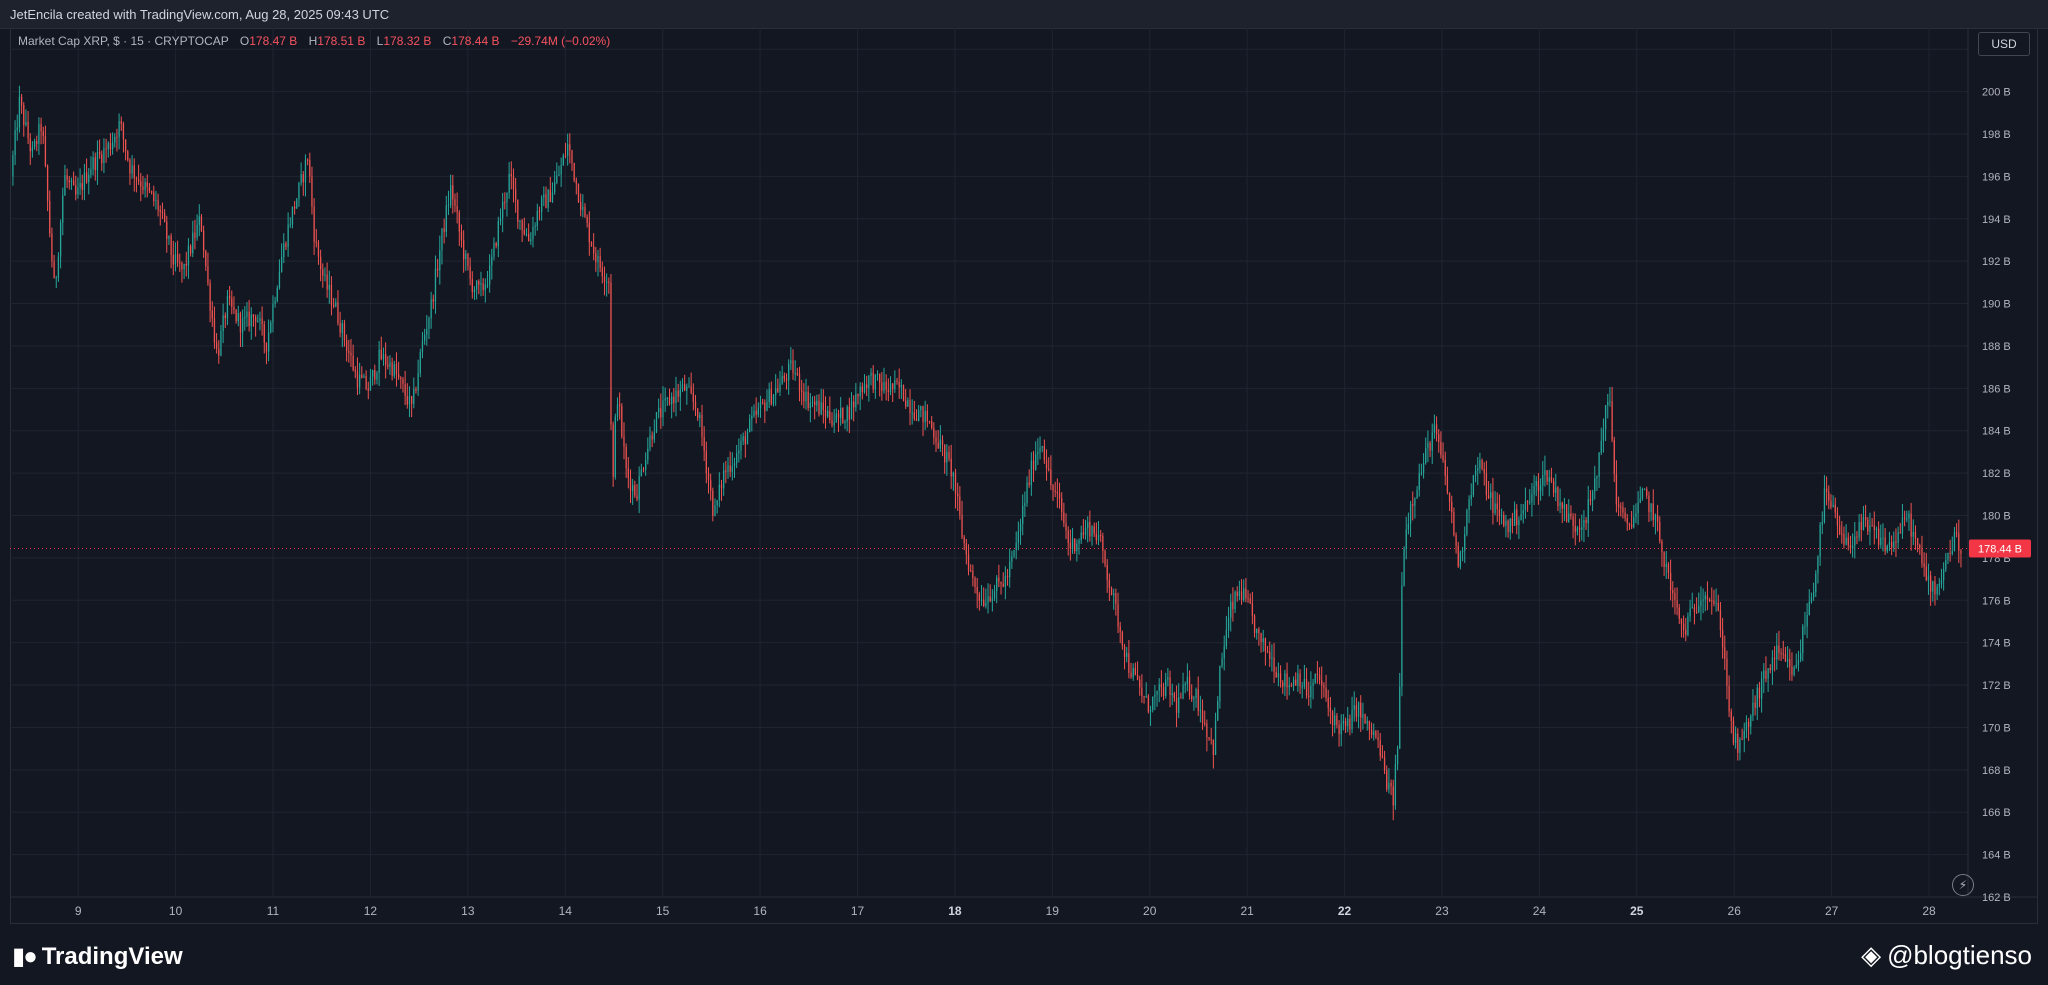 This screenshot has width=2048, height=985. What do you see at coordinates (244, 41) in the screenshot?
I see `legend-open-label: O` at bounding box center [244, 41].